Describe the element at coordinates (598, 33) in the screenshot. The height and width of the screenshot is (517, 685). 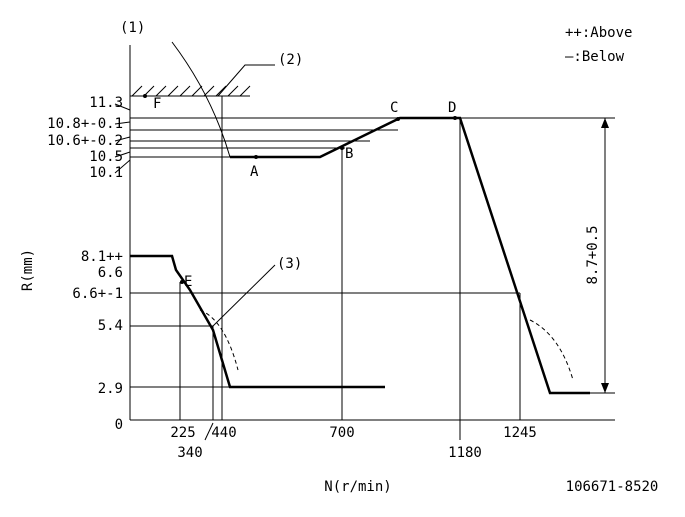
I see `legend-above: ++:Above` at that location.